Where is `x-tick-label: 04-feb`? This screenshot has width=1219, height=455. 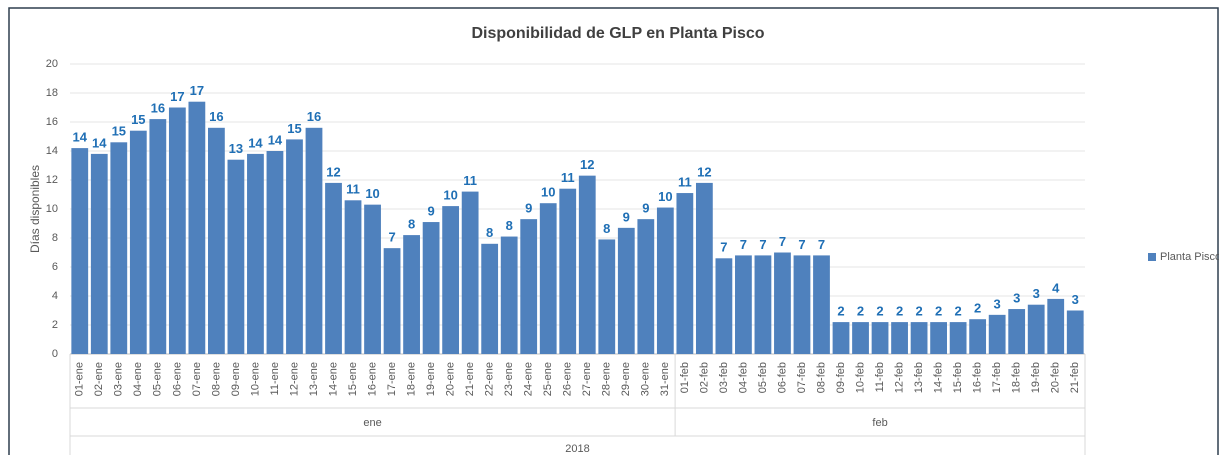
x-tick-label: 04-feb is located at coordinates (743, 377).